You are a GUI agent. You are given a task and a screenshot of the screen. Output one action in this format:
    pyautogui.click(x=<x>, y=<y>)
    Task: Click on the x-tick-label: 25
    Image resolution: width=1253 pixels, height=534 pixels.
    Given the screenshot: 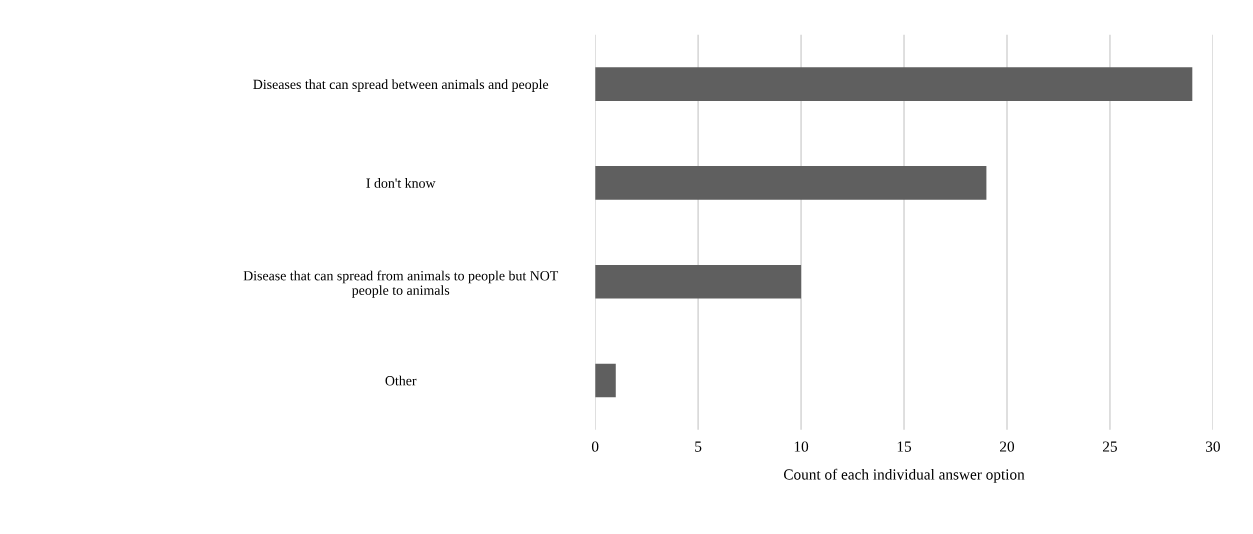 What is the action you would take?
    pyautogui.click(x=1109, y=446)
    